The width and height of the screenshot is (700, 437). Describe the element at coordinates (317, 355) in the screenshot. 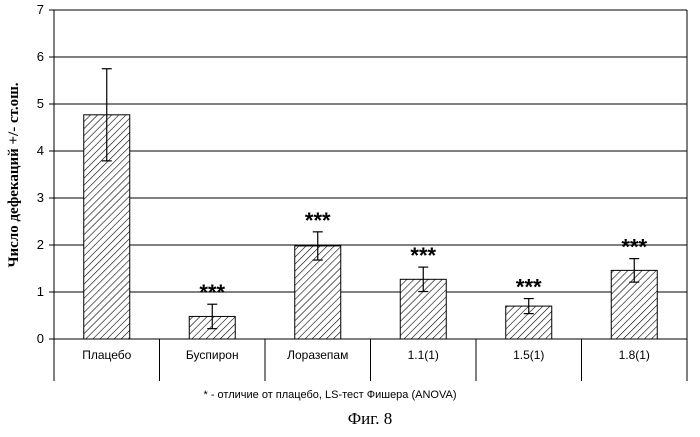

I see `x-tick-label: Лоразепам` at that location.